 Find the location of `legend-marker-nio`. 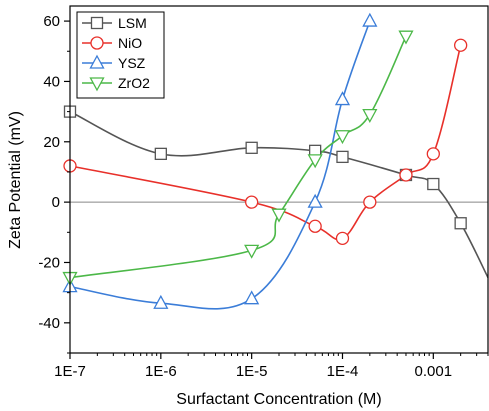

legend-marker-nio is located at coordinates (97, 43).